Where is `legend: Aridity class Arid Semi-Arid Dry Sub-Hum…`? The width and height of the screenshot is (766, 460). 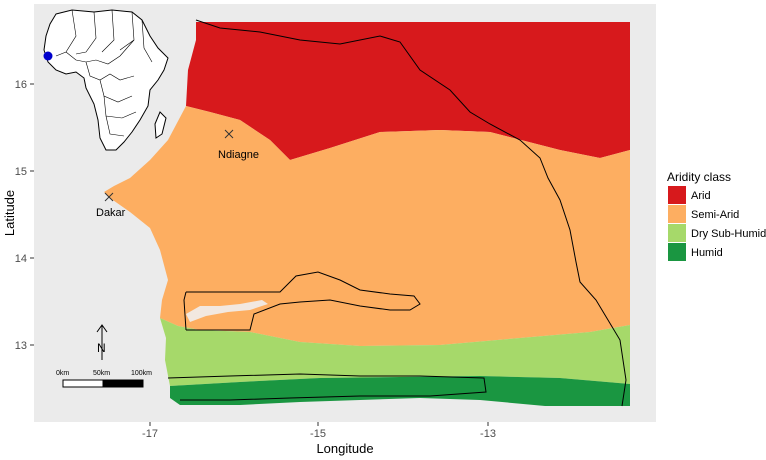
legend: Aridity class Arid Semi-Arid Dry Sub-Hum… is located at coordinates (716, 215).